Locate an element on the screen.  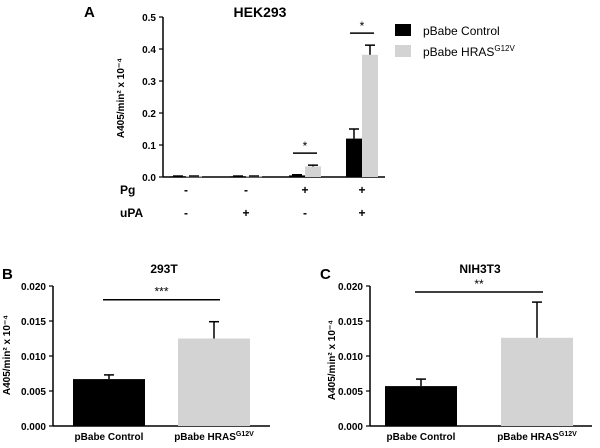
panel-b-significance: *** is located at coordinates (161, 293).